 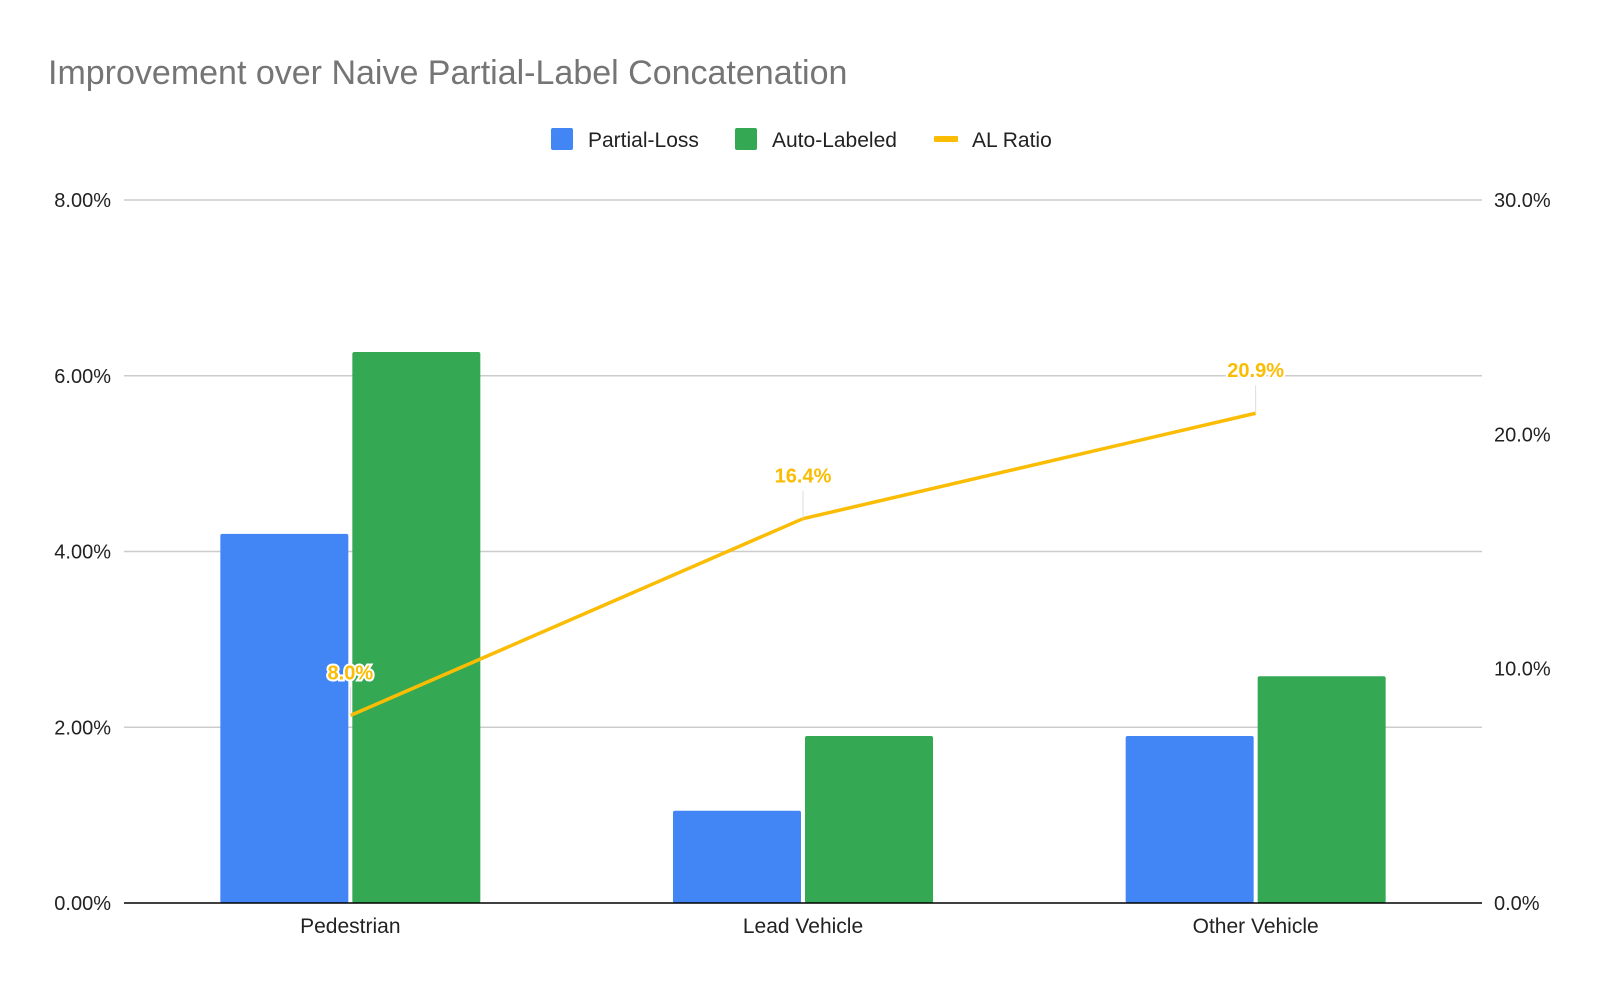 I want to click on legend-item-auto-labeled: Auto-Labeled, so click(x=816, y=140).